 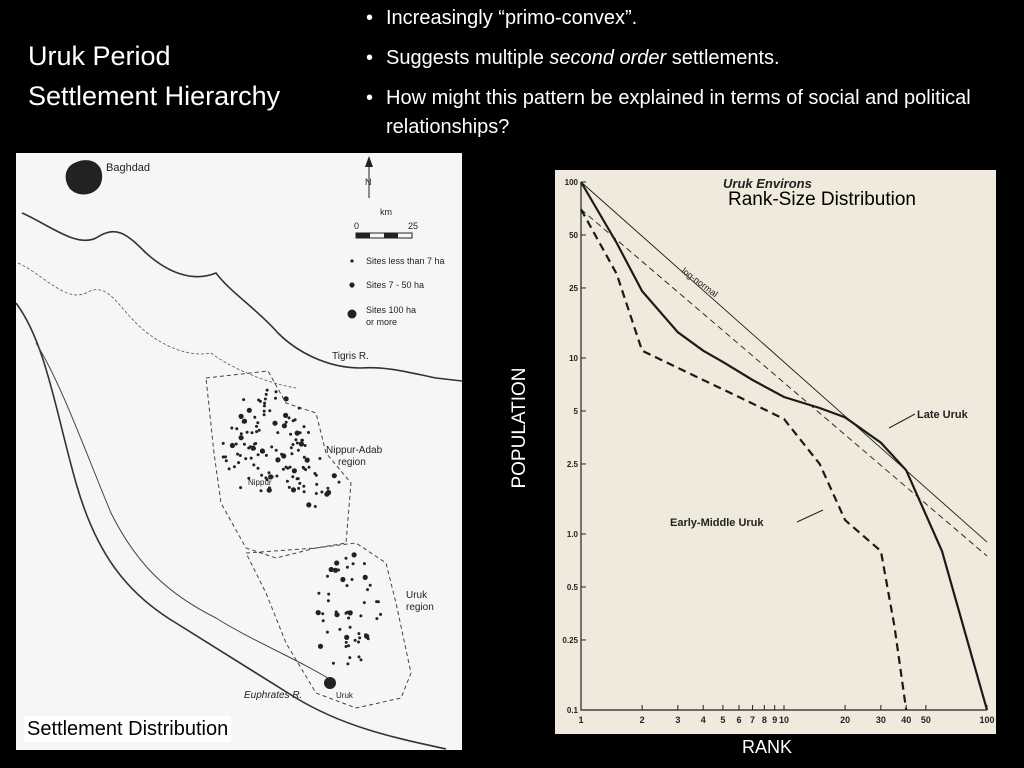 I want to click on x-tick-label: 2, so click(x=642, y=720).